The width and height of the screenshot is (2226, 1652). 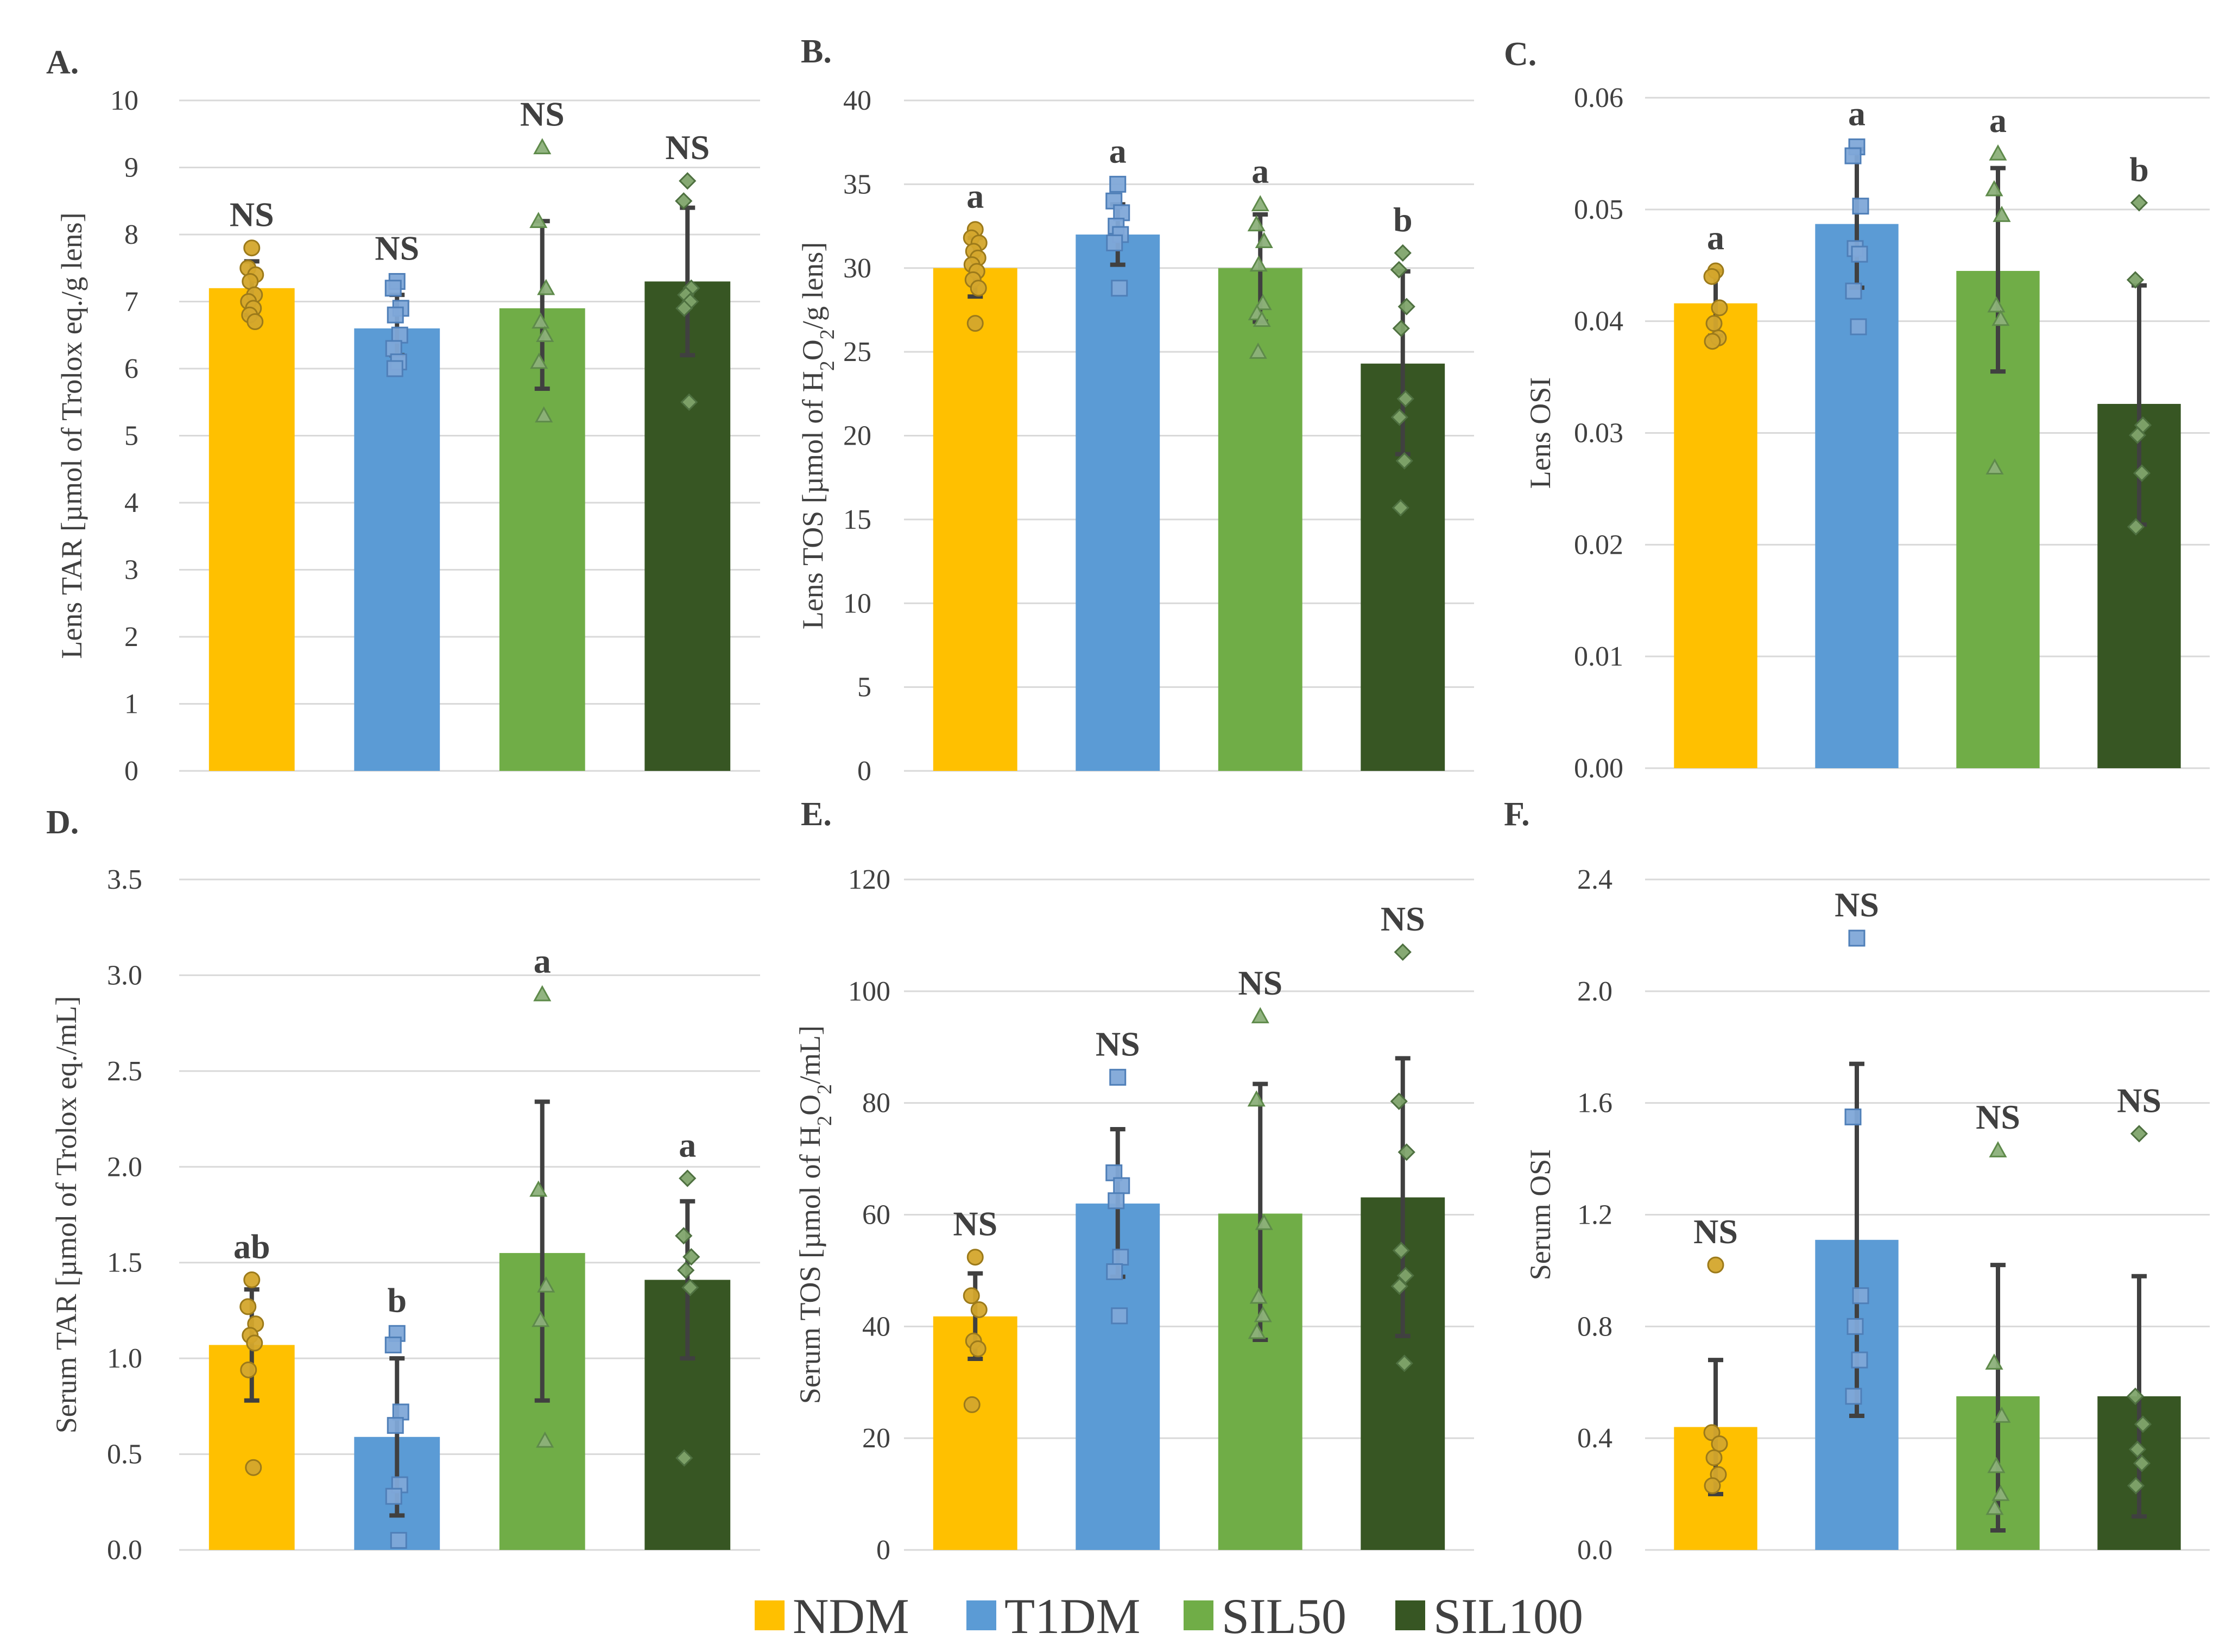 What do you see at coordinates (815, 1215) in the screenshot?
I see `y-axis-label: Serum TOS [µmol of H2O2/mL]` at bounding box center [815, 1215].